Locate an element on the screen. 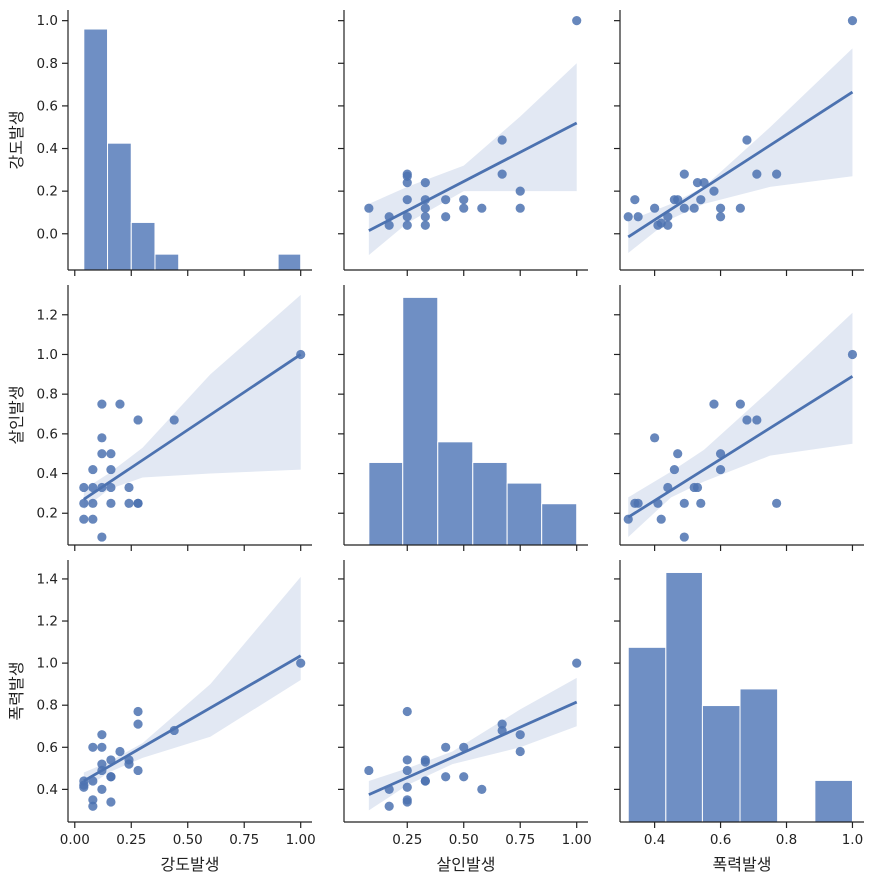  x-tick-label: 0.00 is located at coordinates (75, 840).